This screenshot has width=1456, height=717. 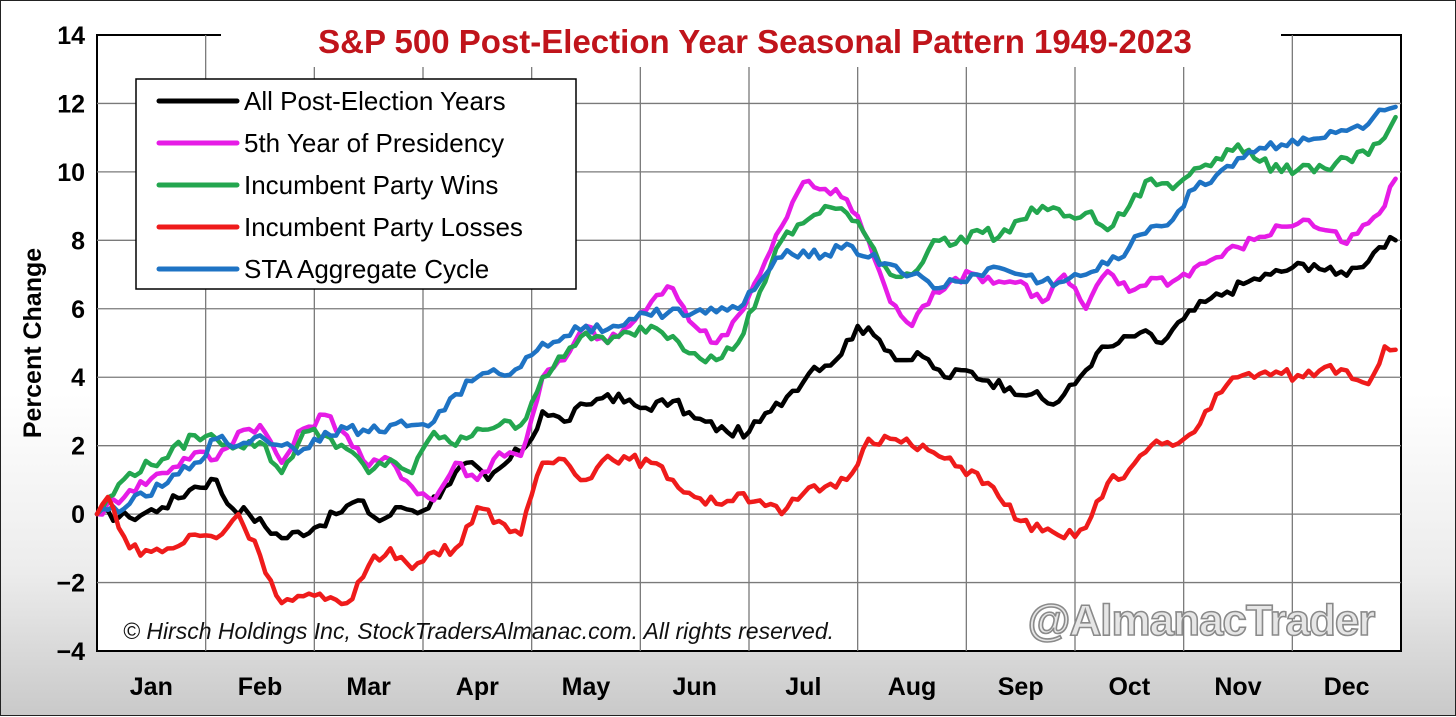 What do you see at coordinates (374, 143) in the screenshot?
I see `legend-label: 5th Year of Presidency` at bounding box center [374, 143].